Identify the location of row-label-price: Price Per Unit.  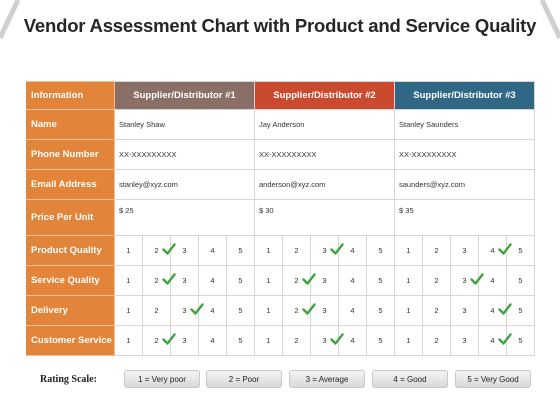
(70, 217).